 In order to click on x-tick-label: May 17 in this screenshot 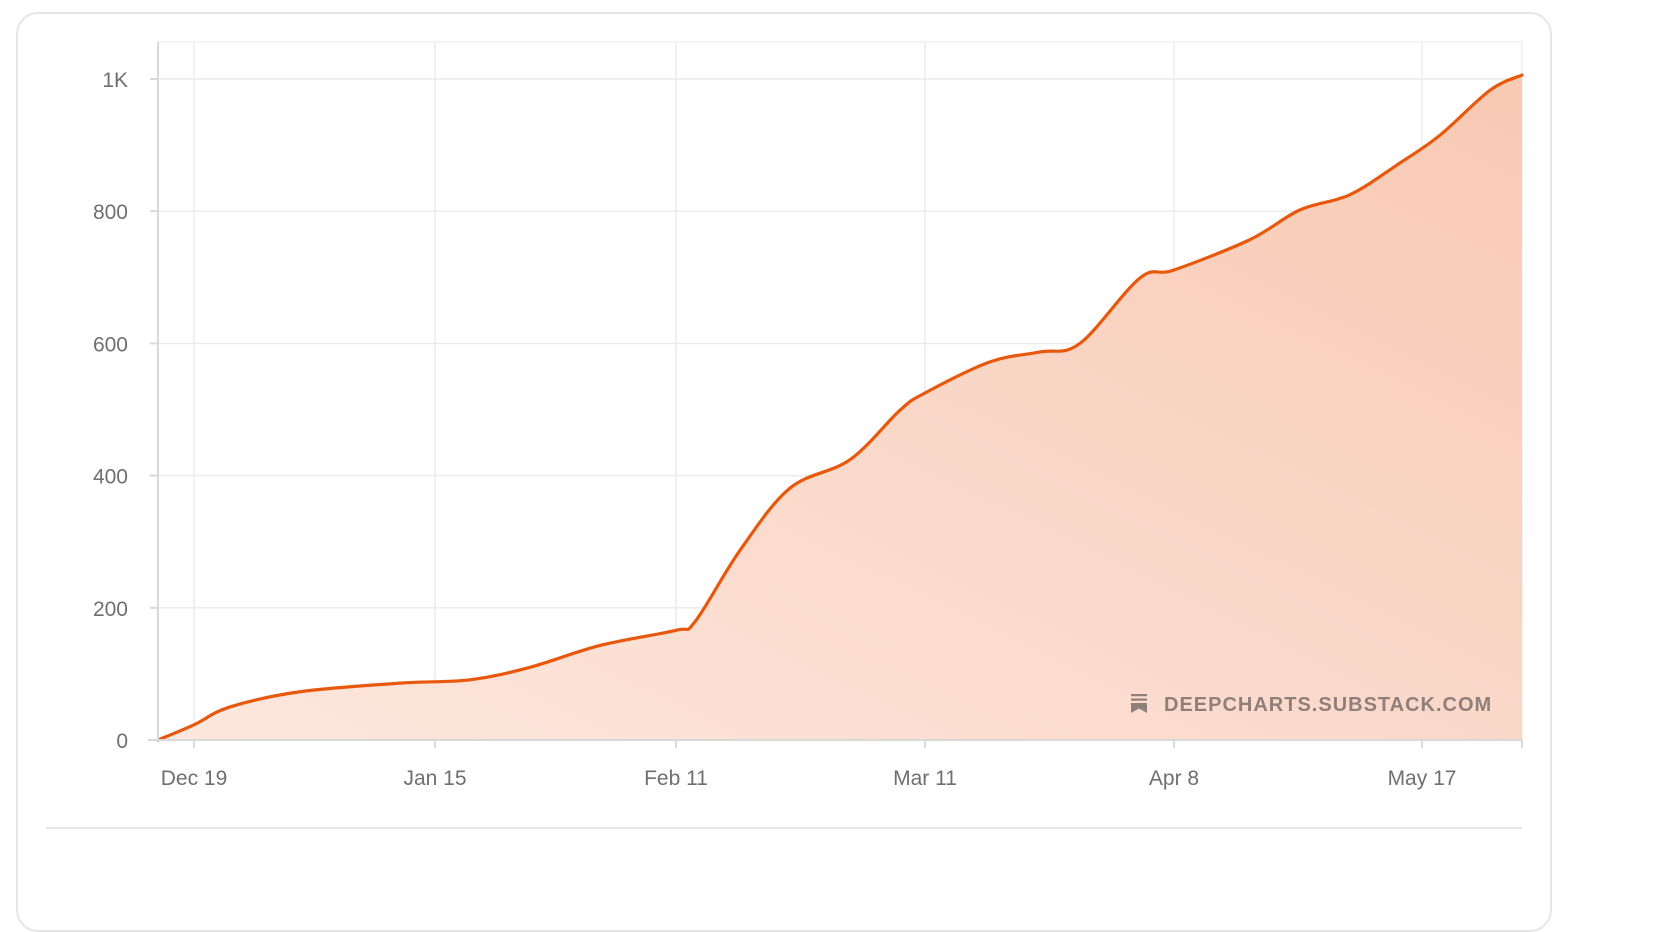, I will do `click(1422, 778)`.